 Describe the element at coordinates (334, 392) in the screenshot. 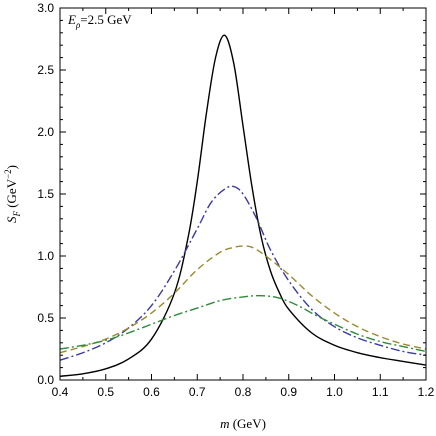

I see `x-tick-label: 1.0` at that location.